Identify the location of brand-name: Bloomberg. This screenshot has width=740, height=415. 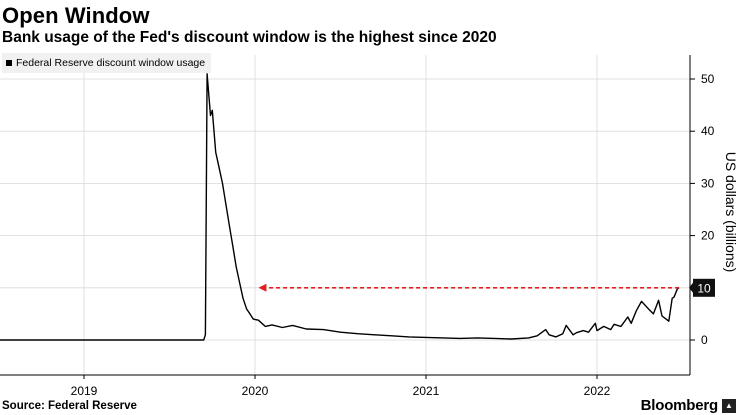
(679, 405).